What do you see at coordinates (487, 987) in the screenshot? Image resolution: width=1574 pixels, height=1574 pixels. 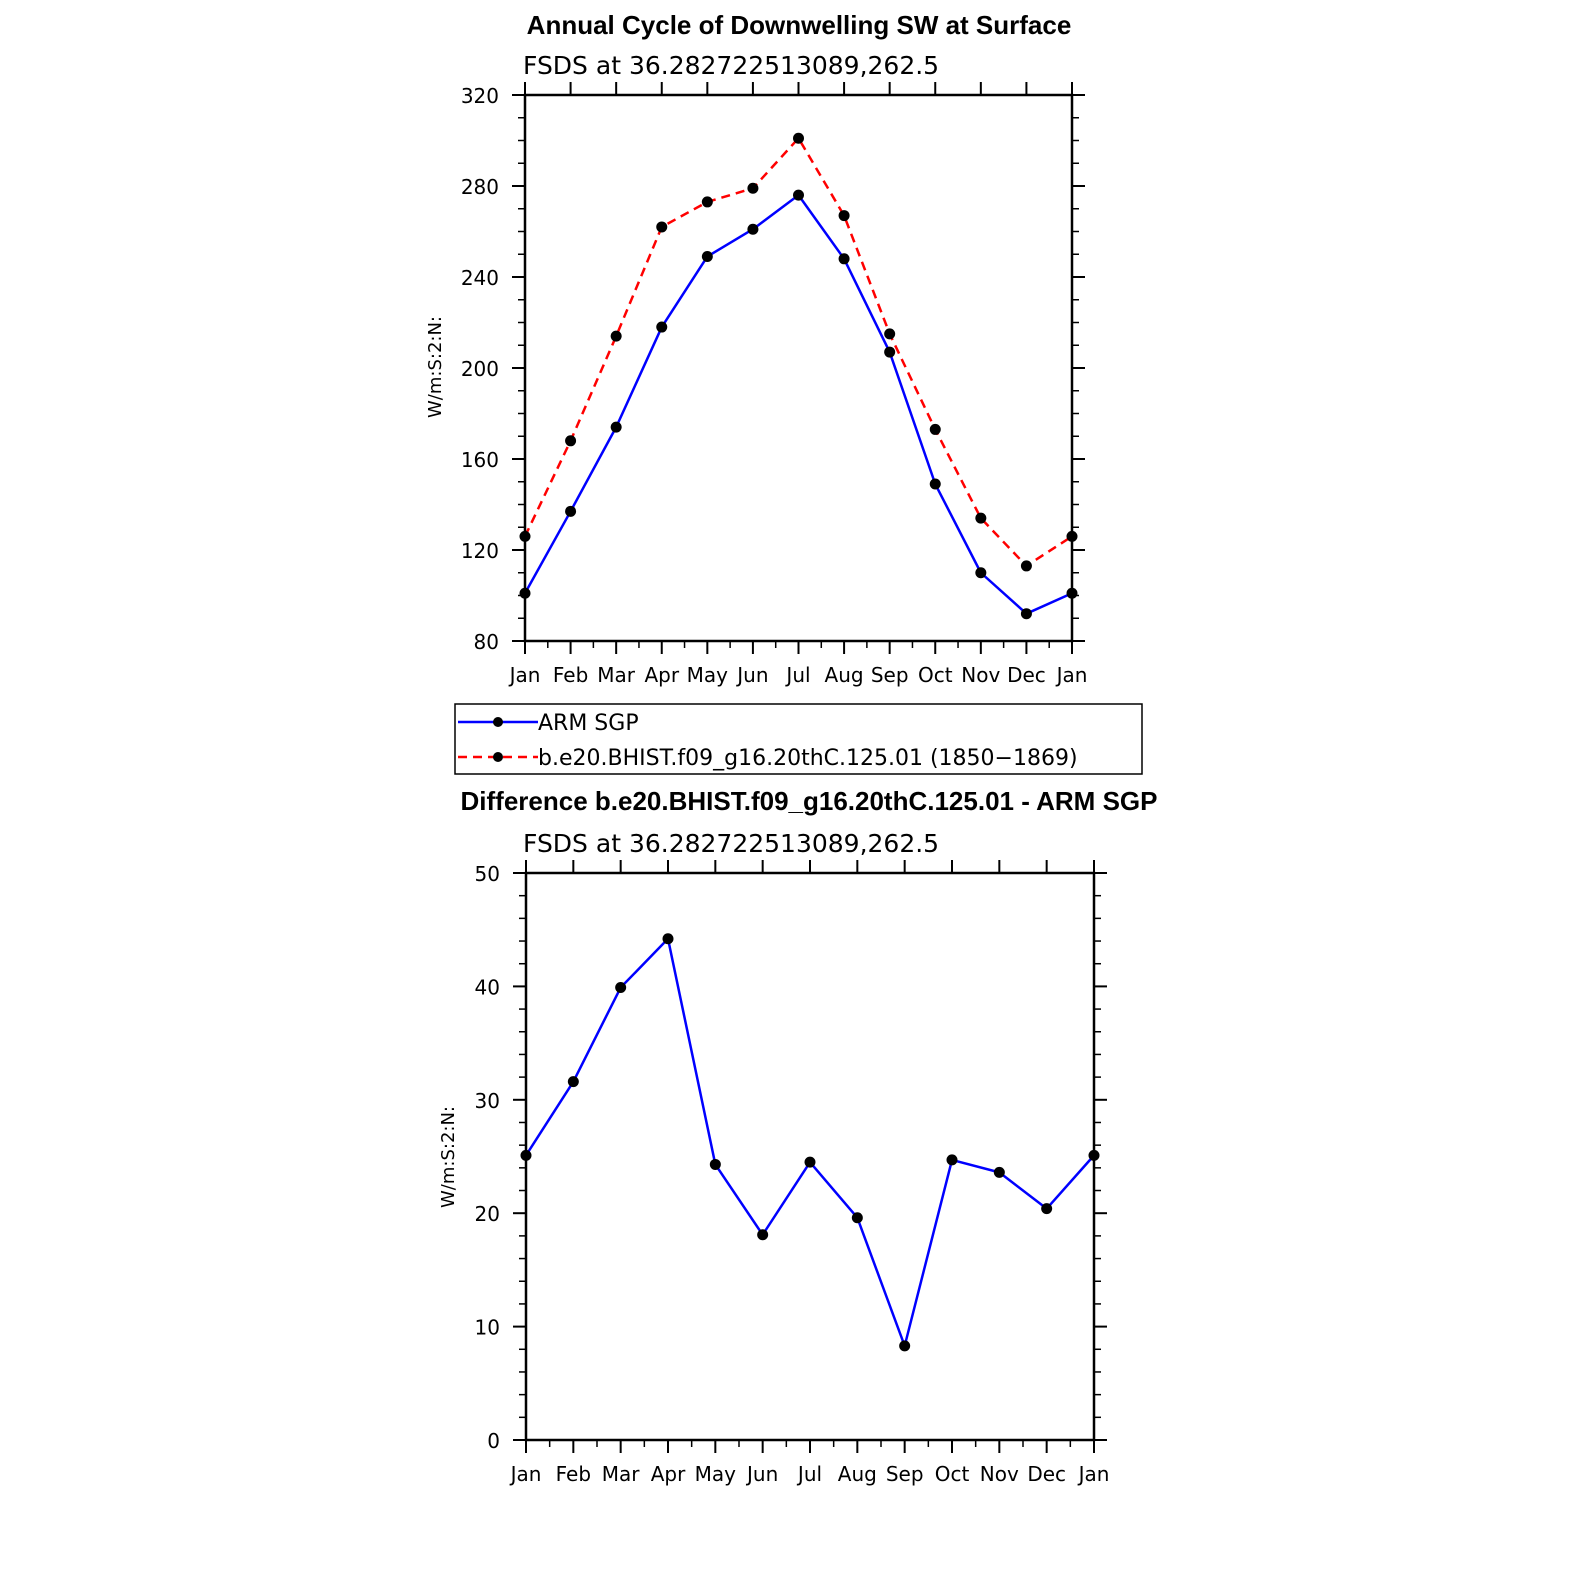 I see `y-tick-label: 40` at bounding box center [487, 987].